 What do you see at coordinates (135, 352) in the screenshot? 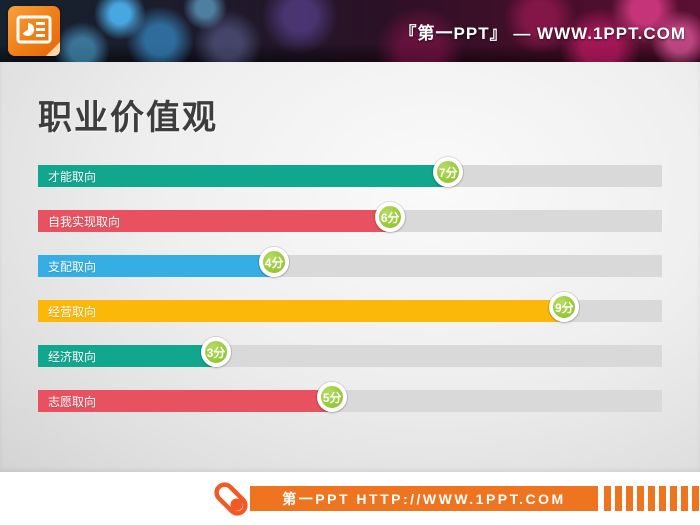
I see `bar-segment: 经济取向 3分` at bounding box center [135, 352].